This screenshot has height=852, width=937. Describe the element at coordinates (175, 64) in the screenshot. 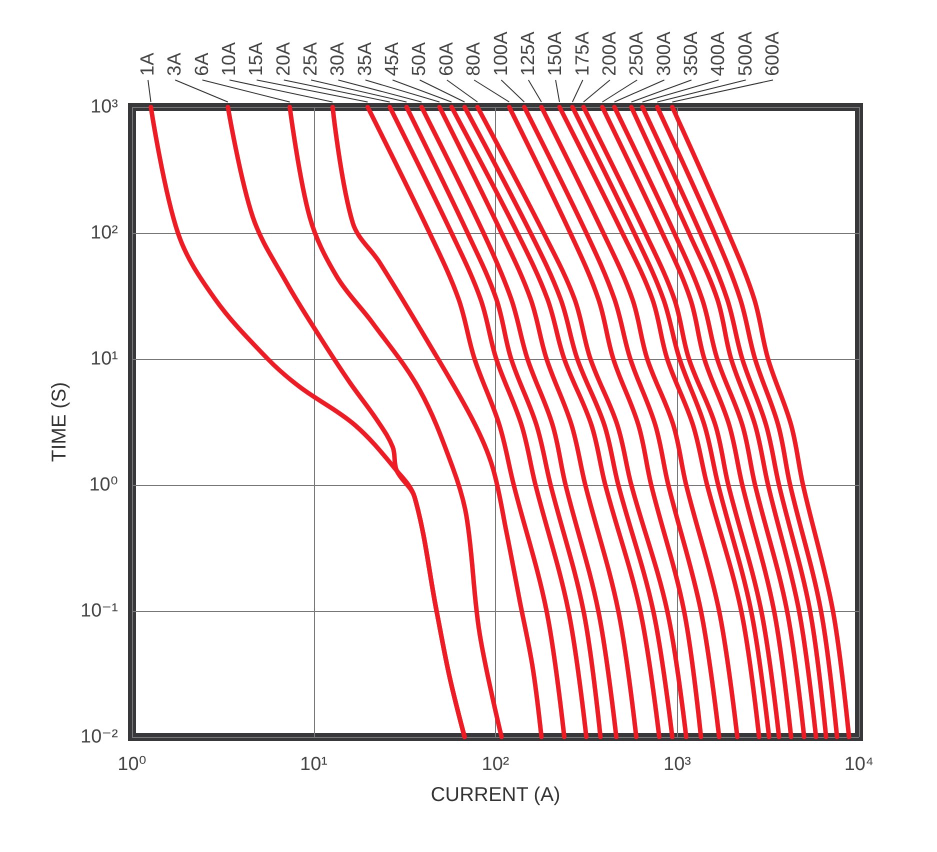

I see `text: 3A` at that location.